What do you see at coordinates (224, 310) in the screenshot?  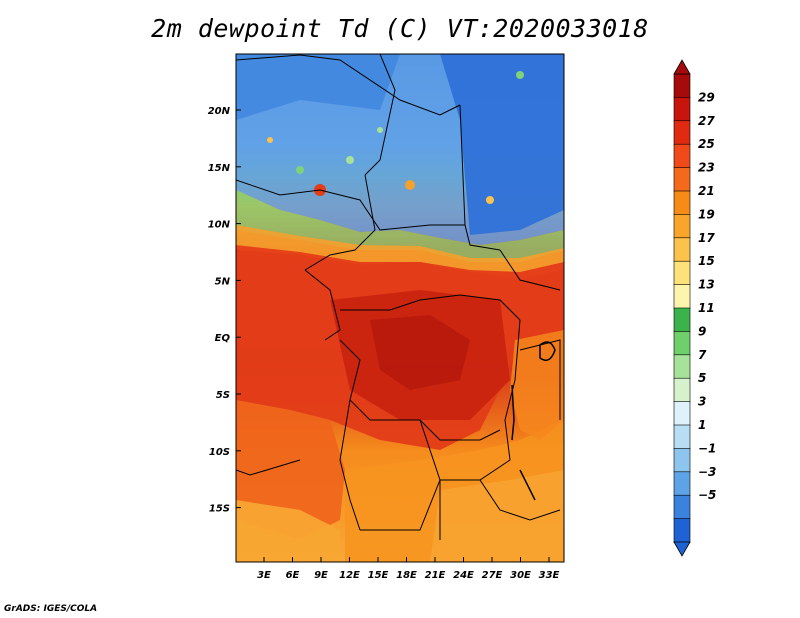 I see `latitude-axis: 20N 15N 10N 5N EQ 5S 10S 15S` at bounding box center [224, 310].